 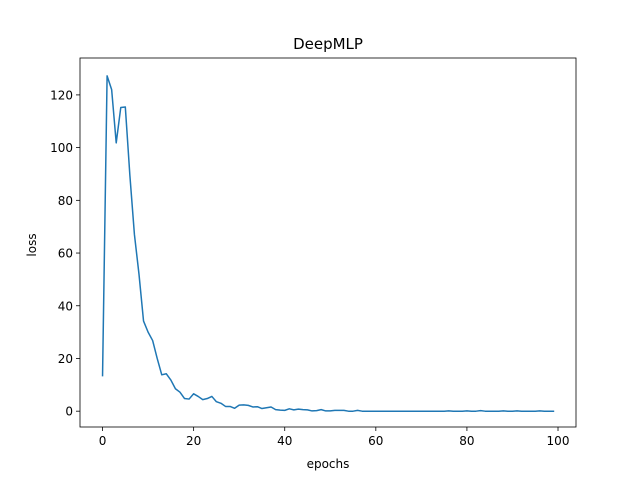 What do you see at coordinates (103, 441) in the screenshot?
I see `x-tick-label: 0` at bounding box center [103, 441].